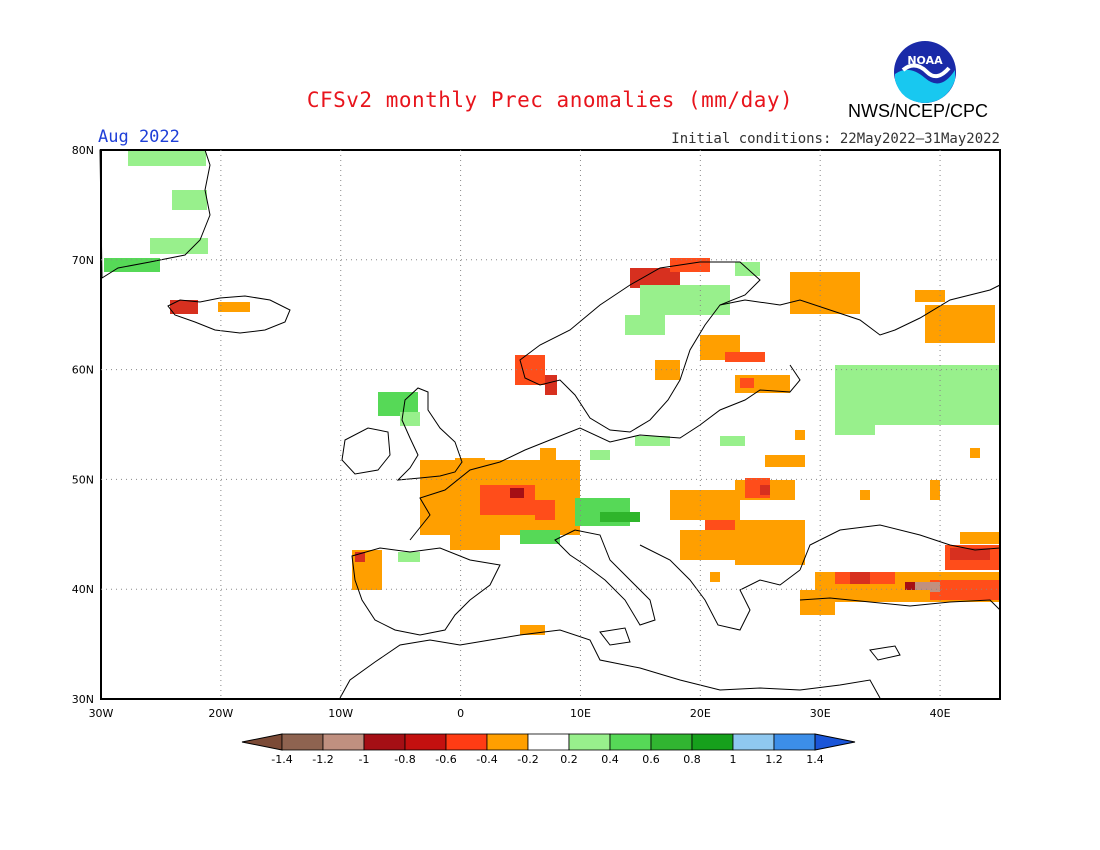 This screenshot has height=850, width=1100. Describe the element at coordinates (404, 759) in the screenshot. I see `legend-tick-label: -0.8` at that location.